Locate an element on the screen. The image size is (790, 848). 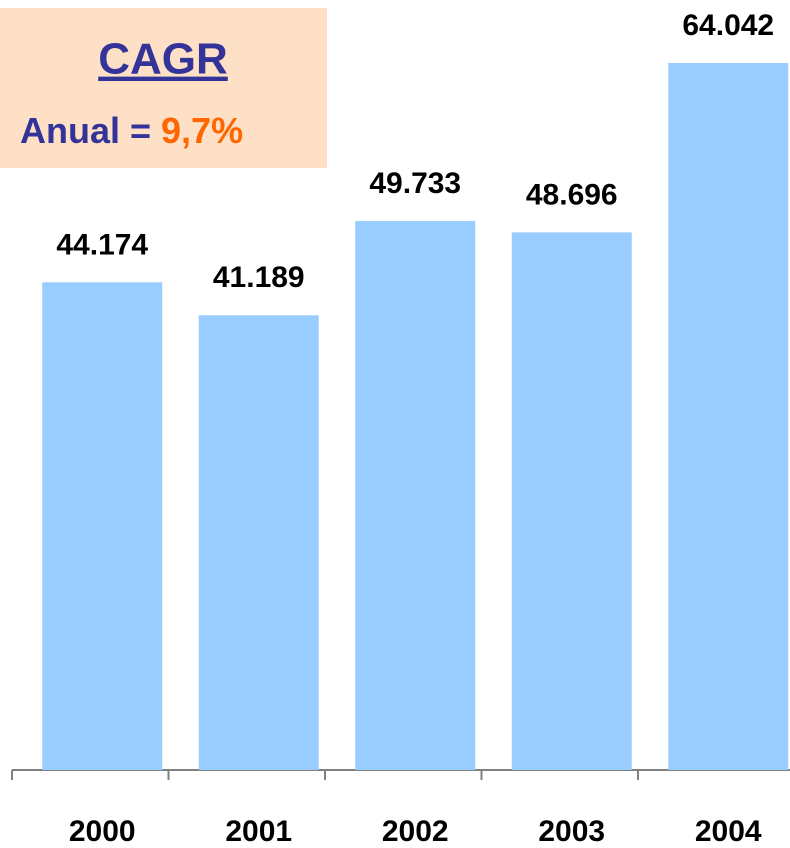
value-label: 64.042 is located at coordinates (728, 25).